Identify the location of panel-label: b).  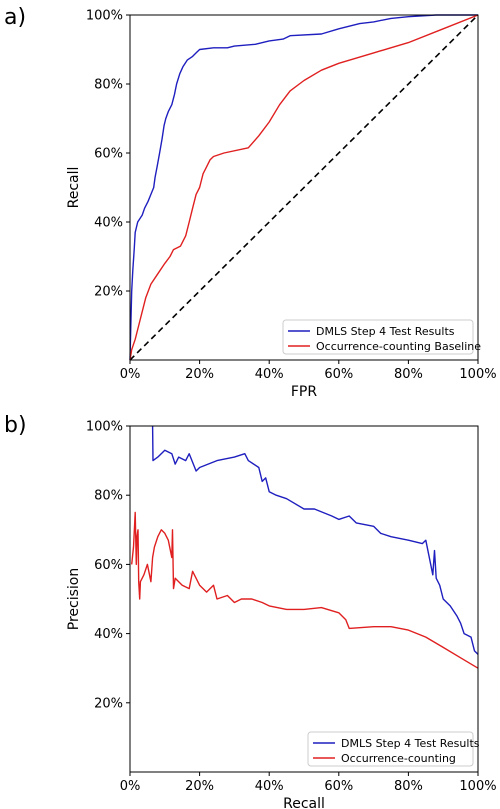
(15, 425).